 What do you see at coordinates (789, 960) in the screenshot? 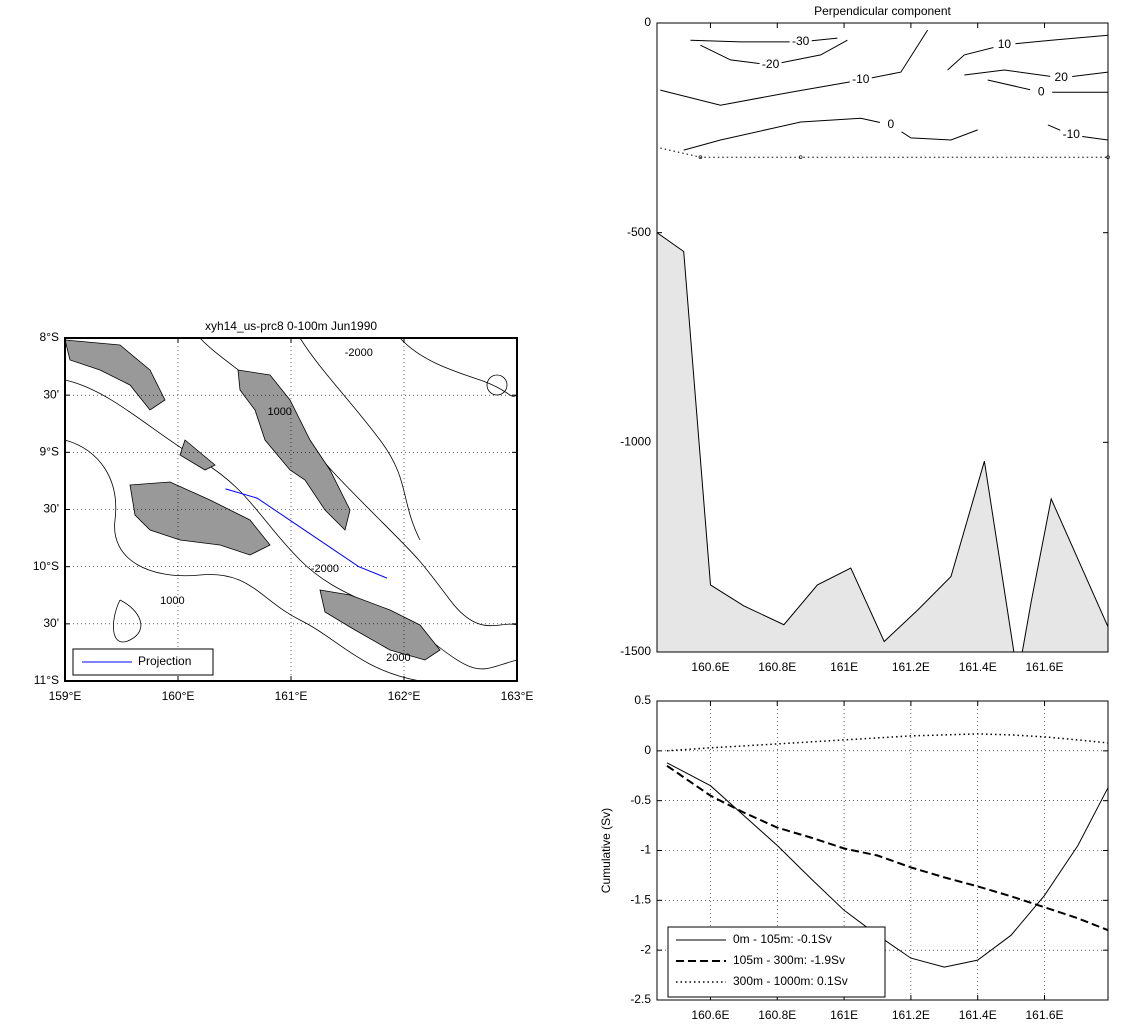
I see `legend-label: 105m - 300m: -1.9Sv` at bounding box center [789, 960].